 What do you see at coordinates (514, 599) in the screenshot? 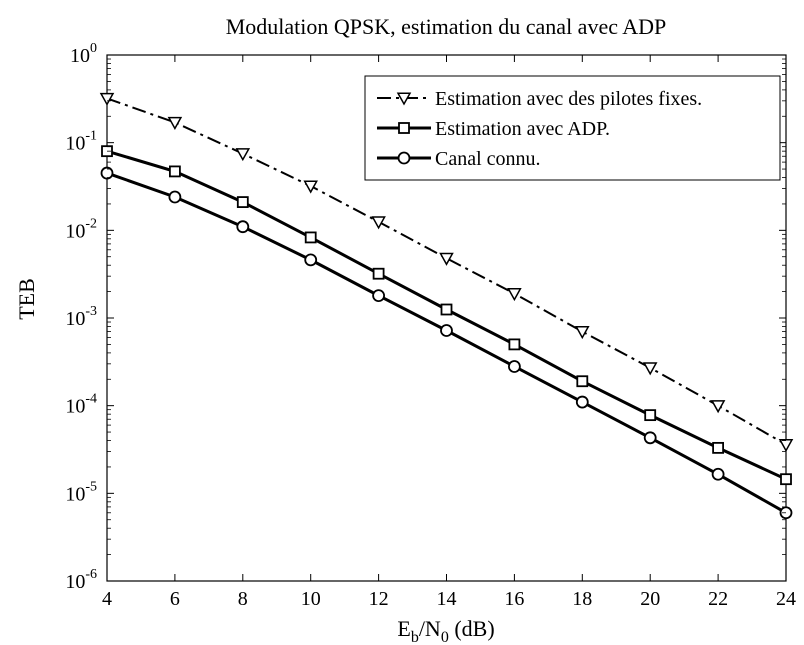
I see `x-tick-label: 16` at bounding box center [514, 599].